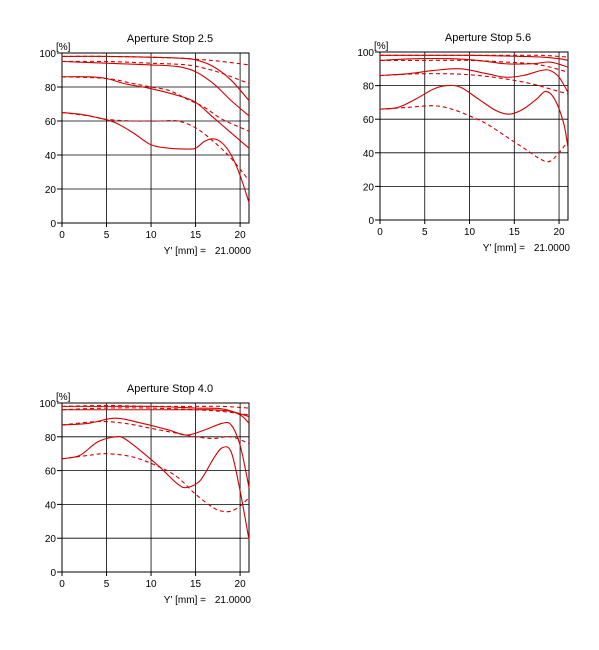  I want to click on chart-title: Aperture Stop 4.0, so click(170, 389).